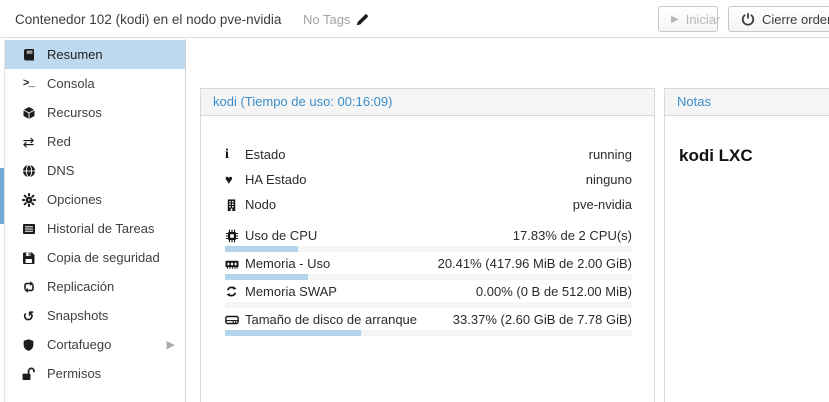 The width and height of the screenshot is (829, 402). Describe the element at coordinates (59, 141) in the screenshot. I see `sidebar-item-label: Red` at that location.